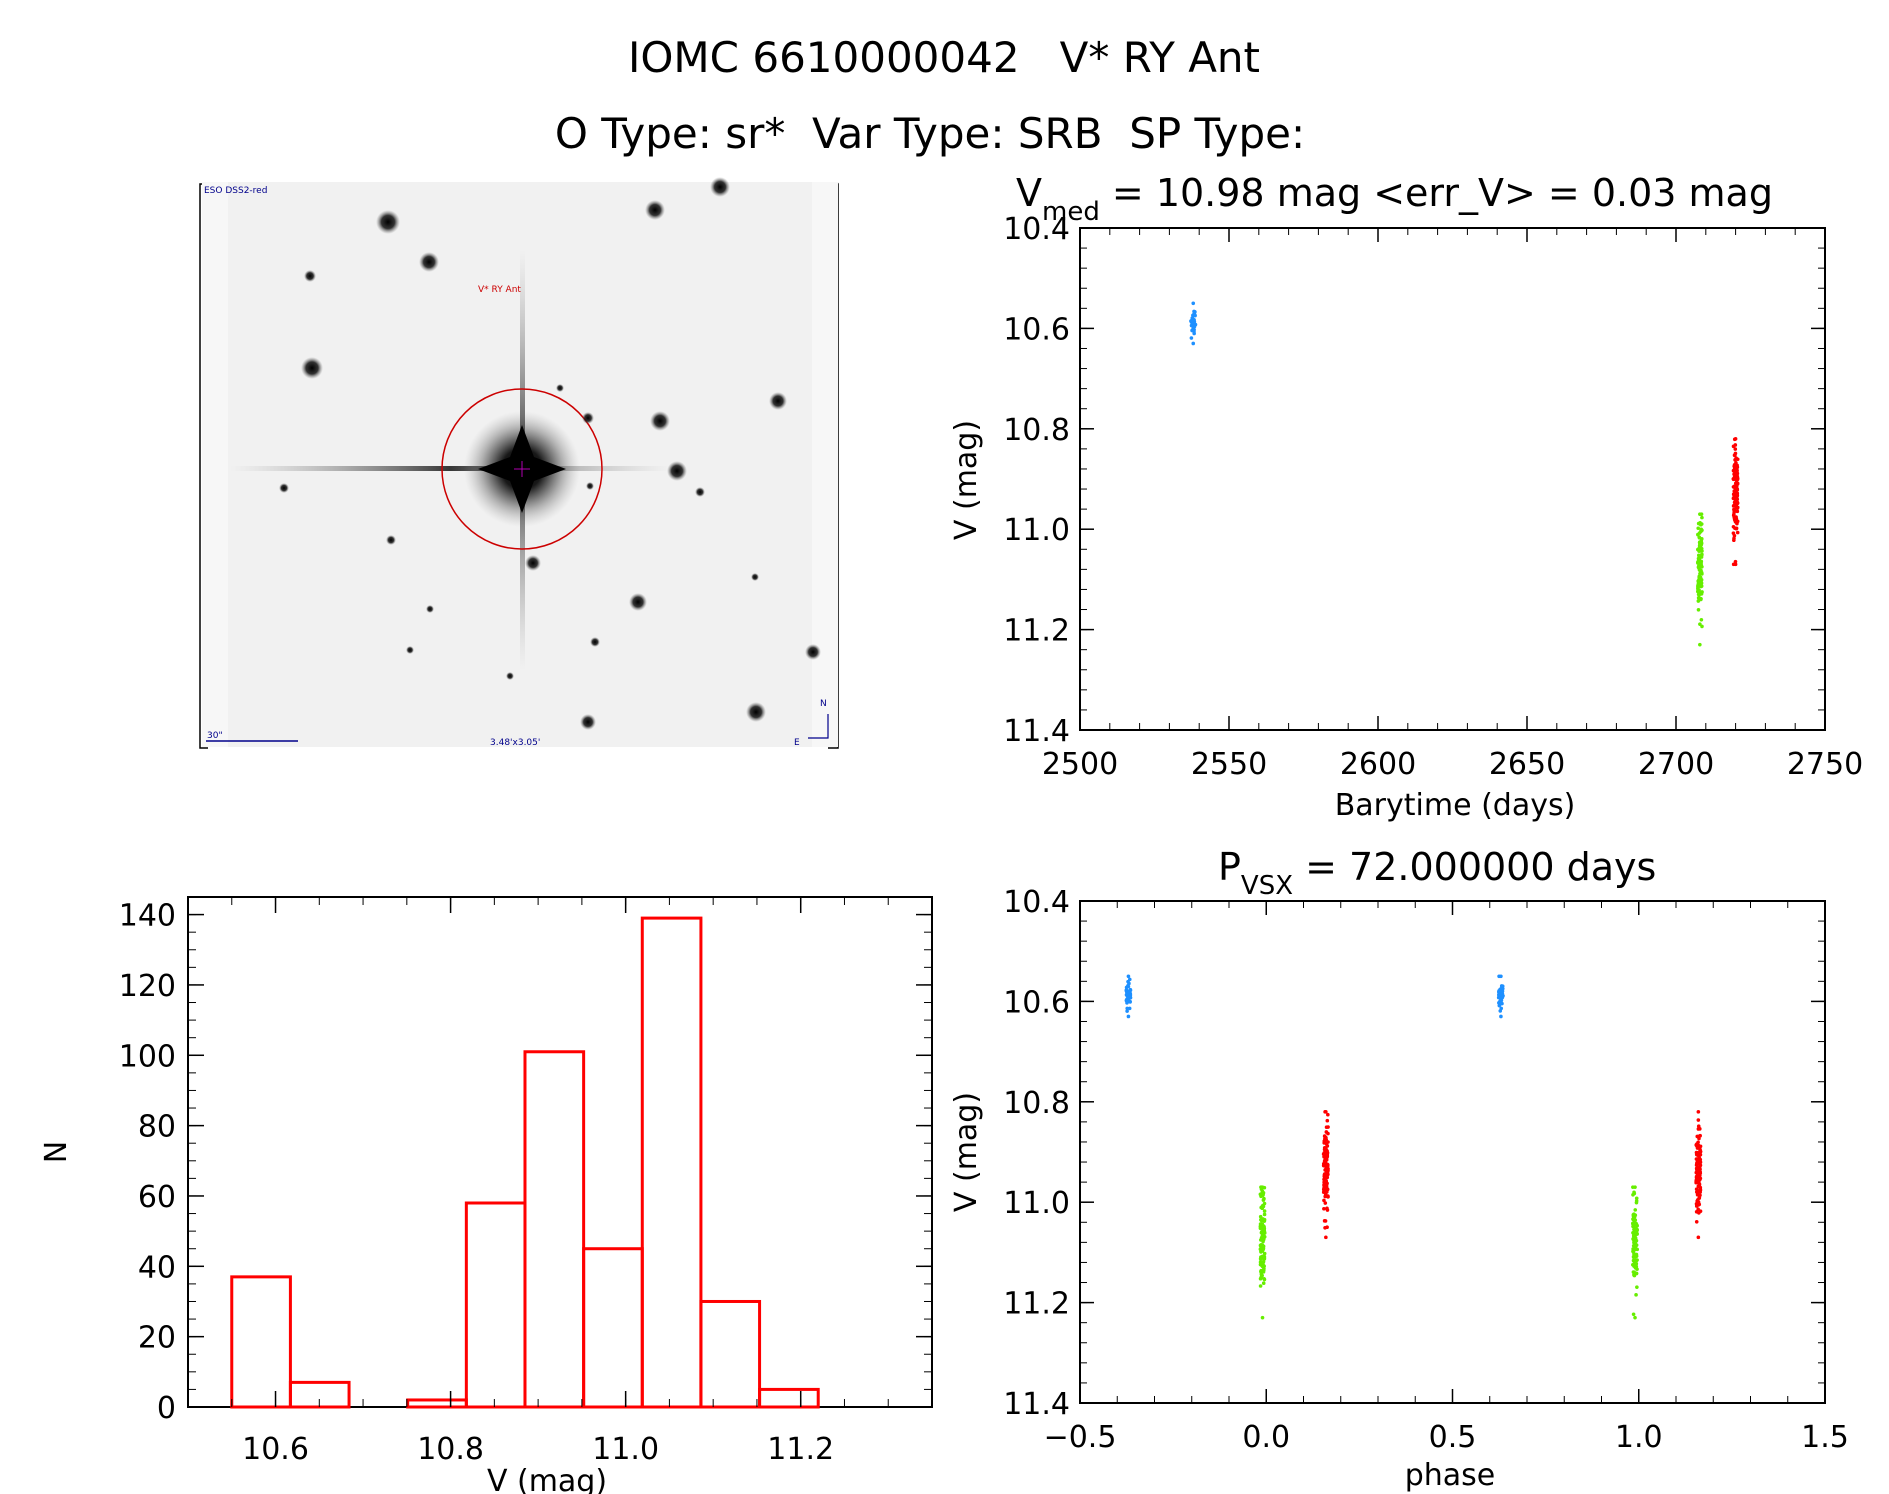 This screenshot has height=1494, width=1889. Describe the element at coordinates (818, 726) in the screenshot. I see `compass-icon` at that location.